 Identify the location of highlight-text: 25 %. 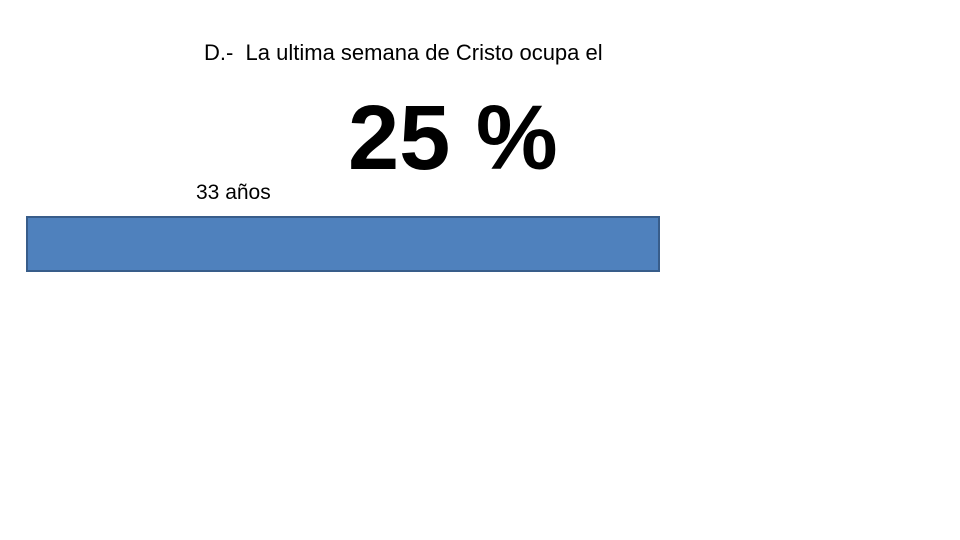
(453, 138).